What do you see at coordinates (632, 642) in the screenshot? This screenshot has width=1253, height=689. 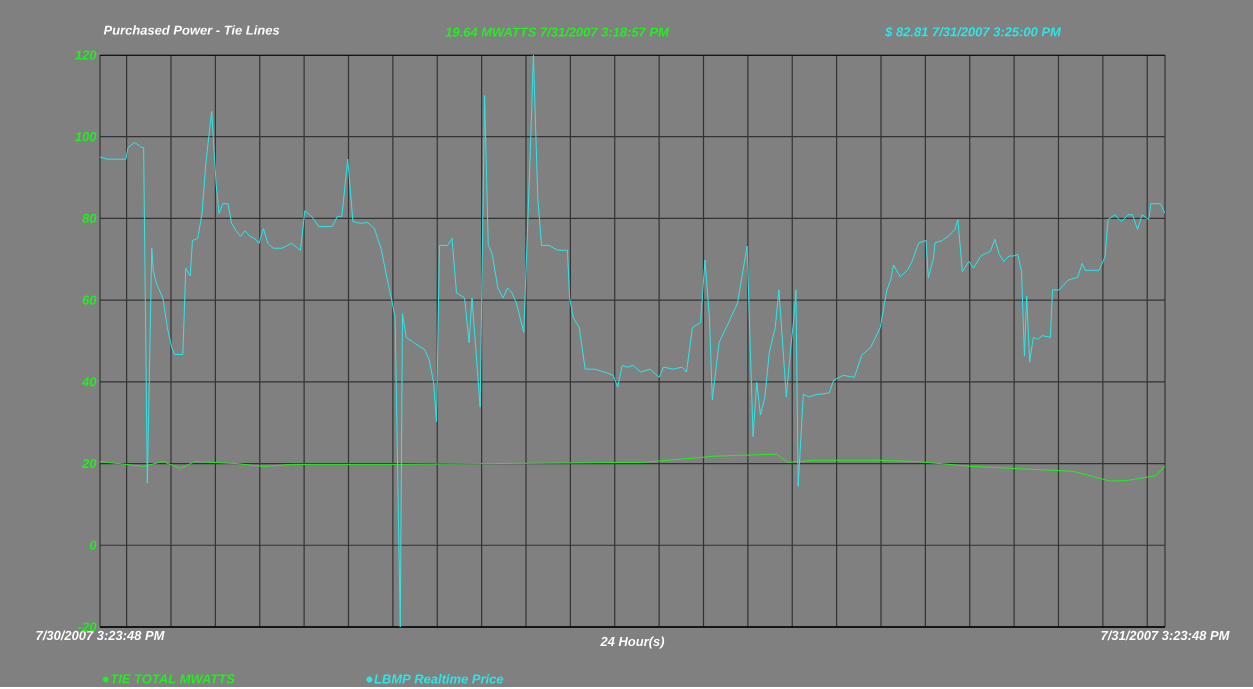 I see `x-axis-title: 24 Hour(s)` at bounding box center [632, 642].